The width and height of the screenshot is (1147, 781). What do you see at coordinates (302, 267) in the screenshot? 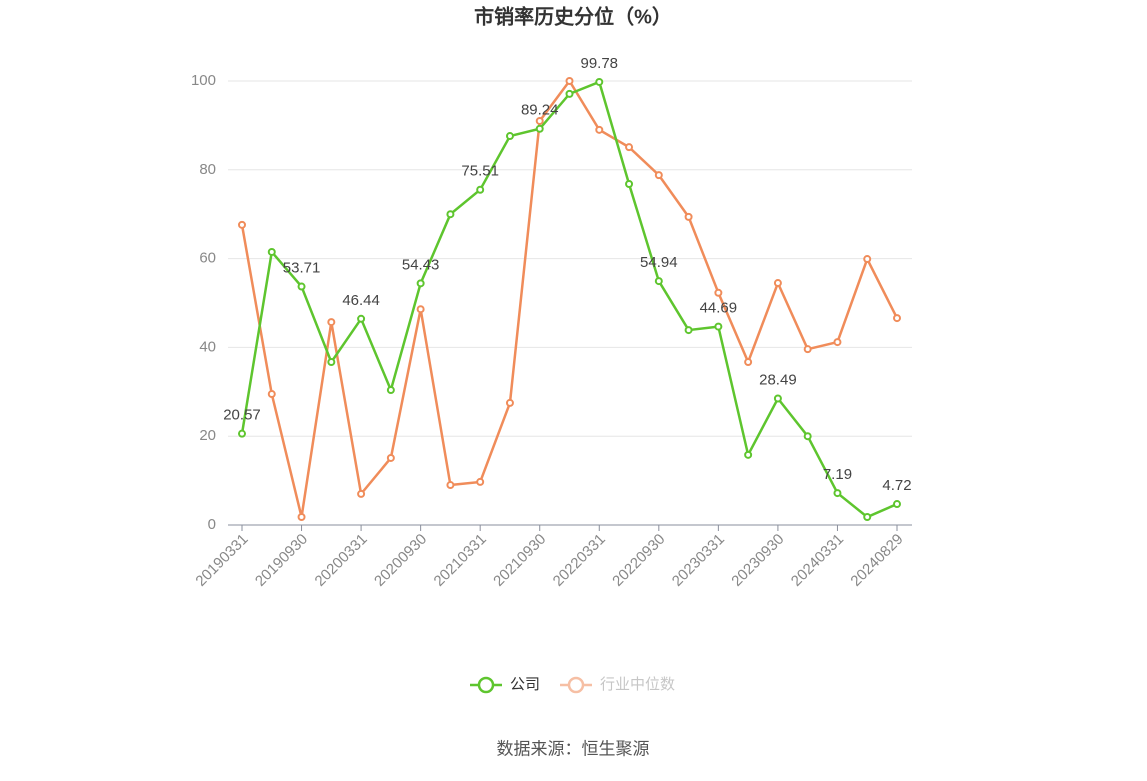
I see `data-label: 53.71` at bounding box center [302, 267].